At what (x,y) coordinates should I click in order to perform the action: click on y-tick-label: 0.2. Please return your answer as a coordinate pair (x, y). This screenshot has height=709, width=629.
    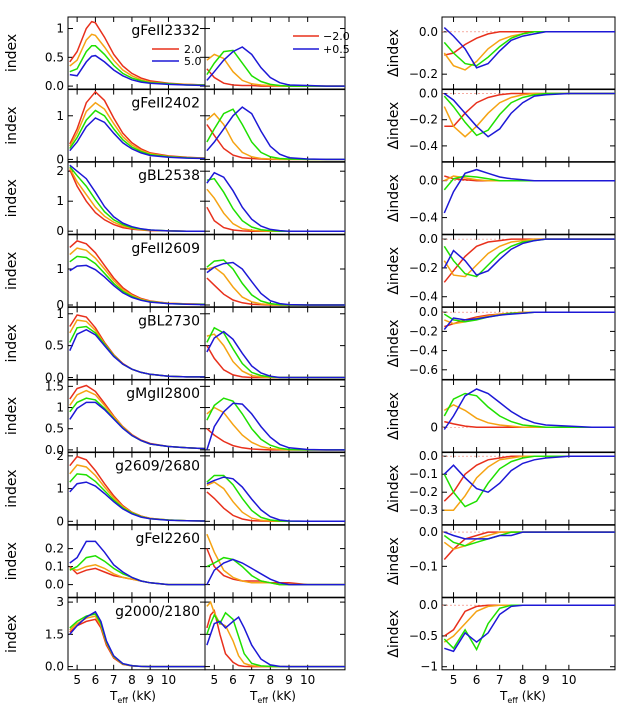
    Looking at the image, I should click on (54, 549).